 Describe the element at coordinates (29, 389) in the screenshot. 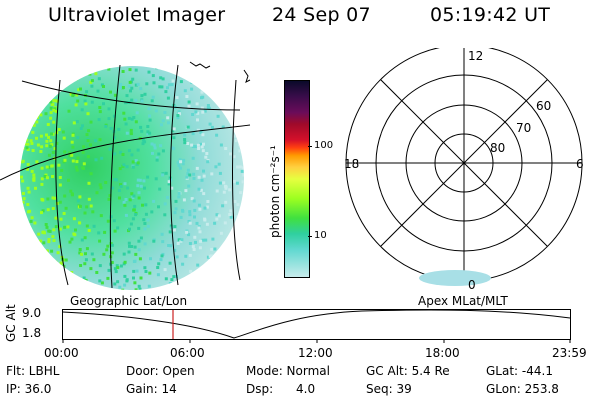

I see `status-ip: IP: 36.0` at that location.